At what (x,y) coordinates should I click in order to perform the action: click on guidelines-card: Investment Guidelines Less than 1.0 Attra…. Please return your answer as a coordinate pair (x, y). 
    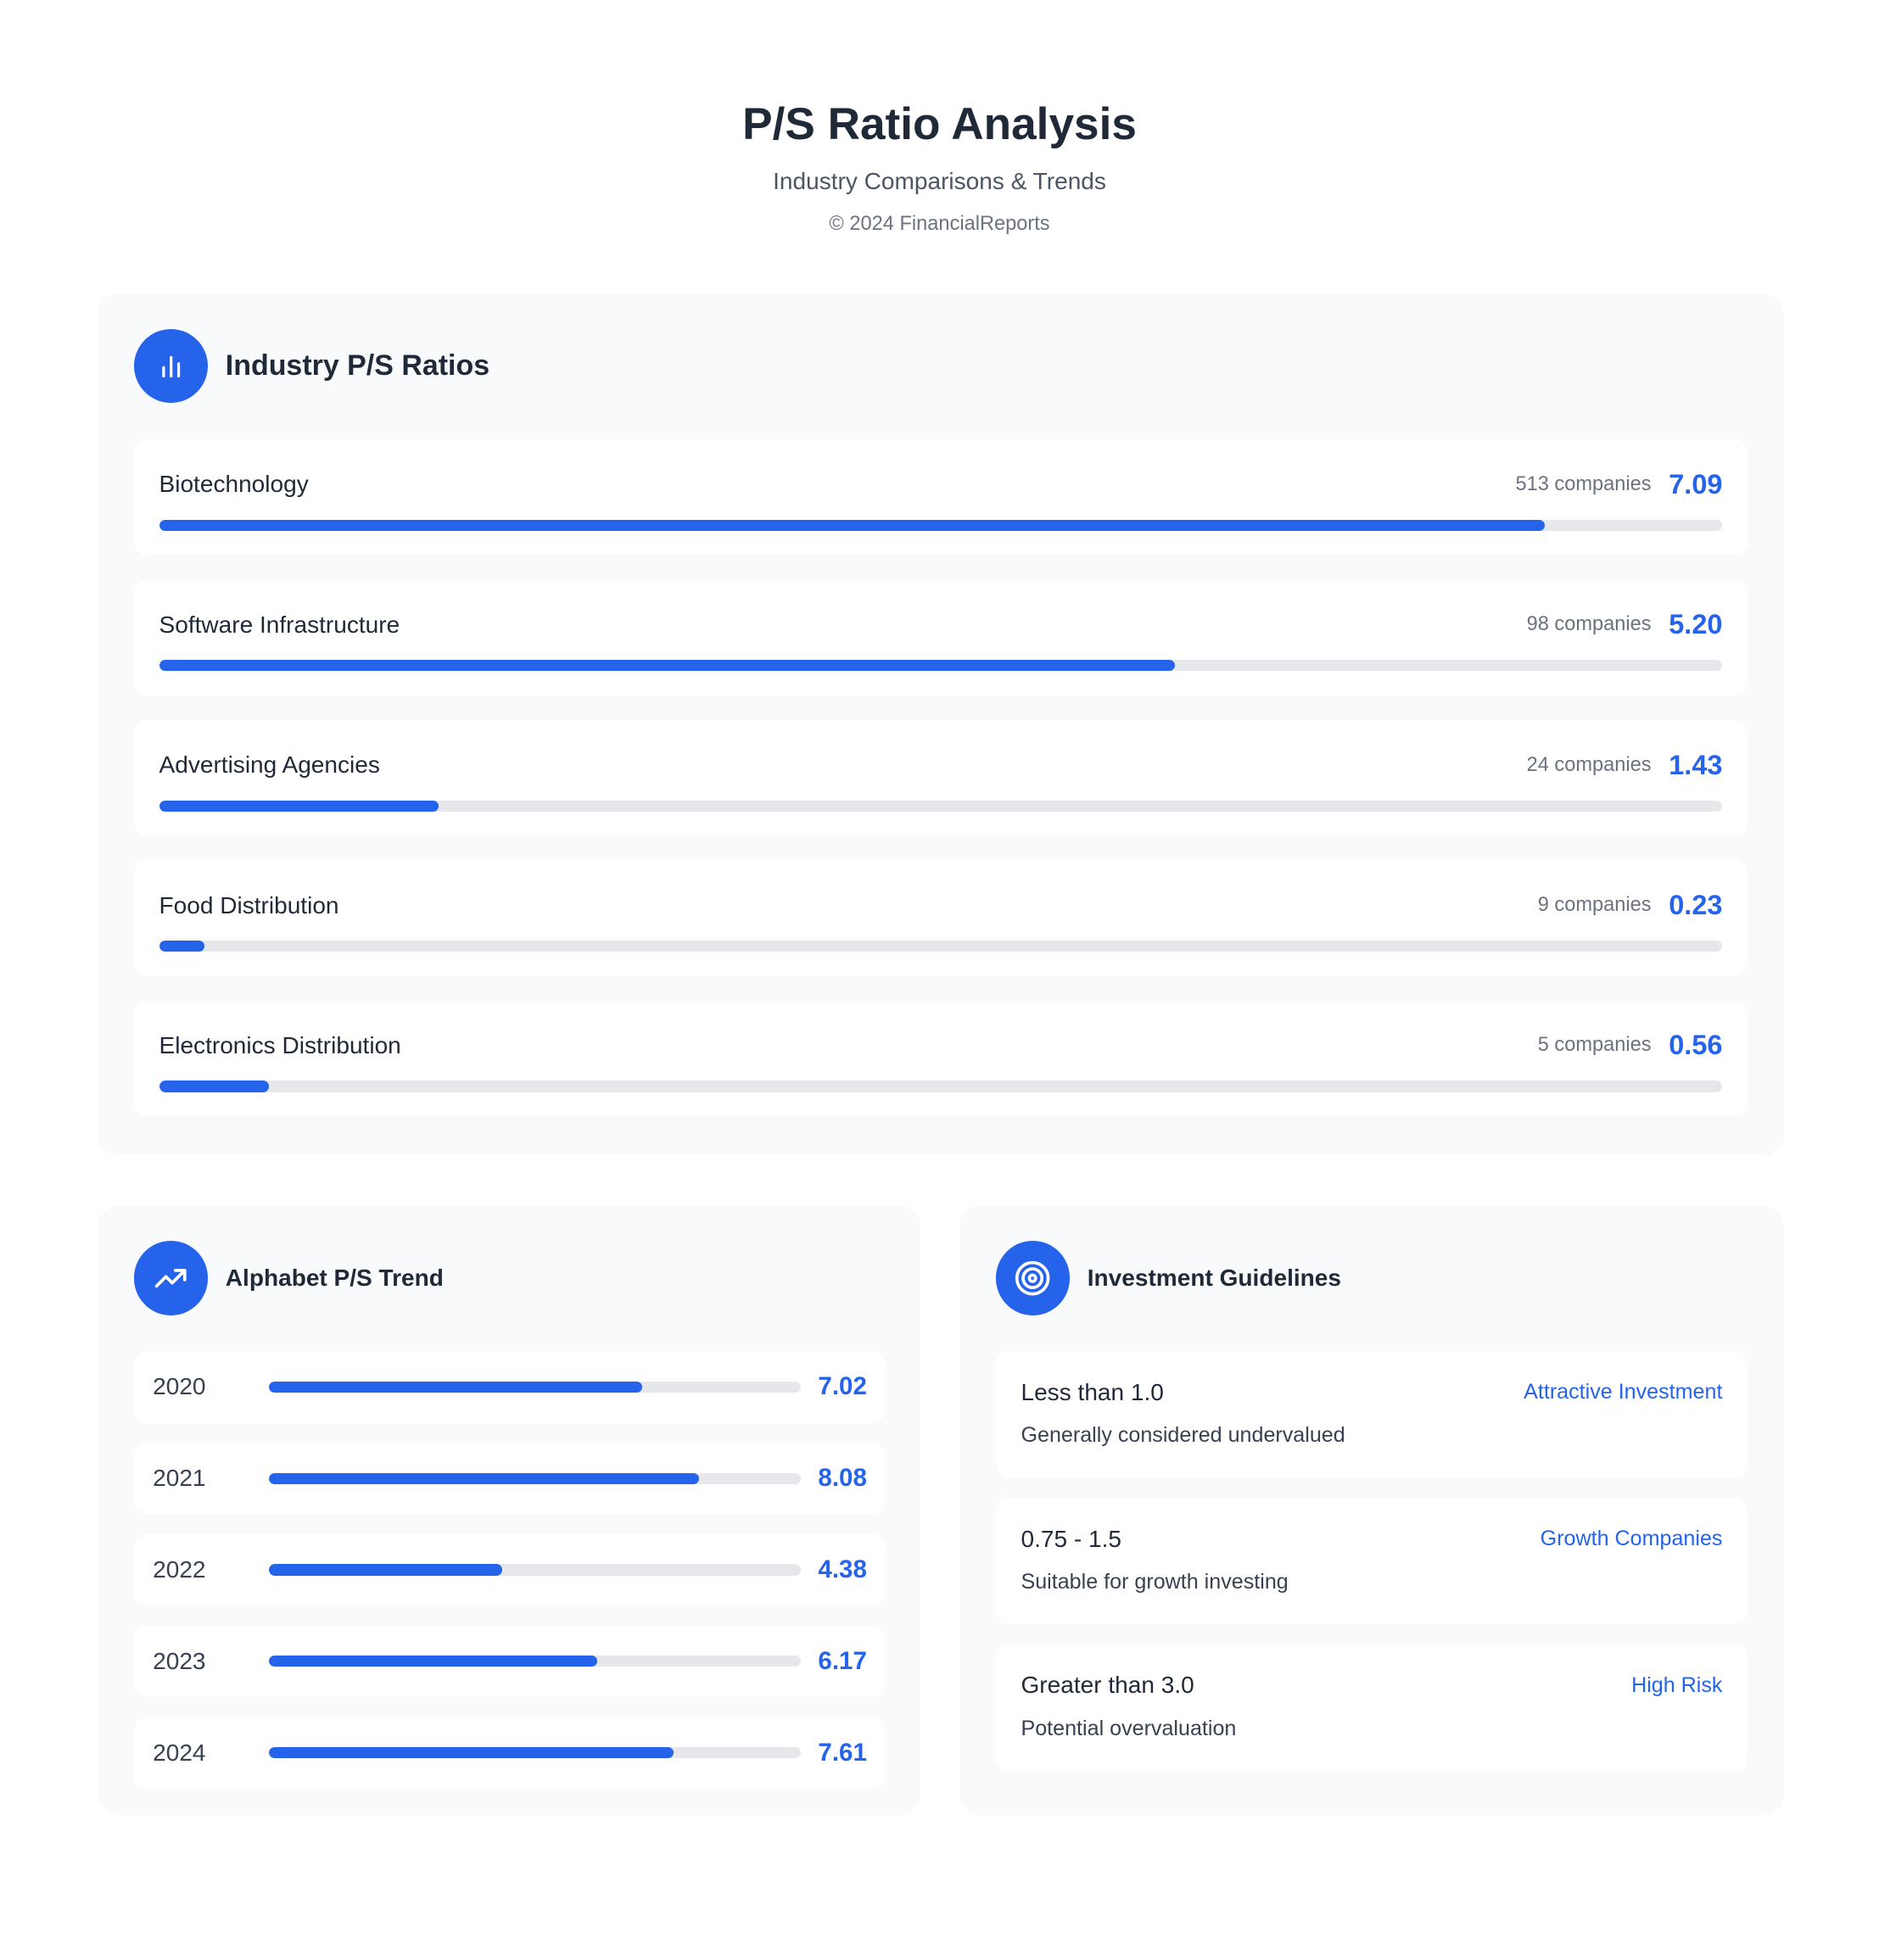
    Looking at the image, I should click on (1371, 1510).